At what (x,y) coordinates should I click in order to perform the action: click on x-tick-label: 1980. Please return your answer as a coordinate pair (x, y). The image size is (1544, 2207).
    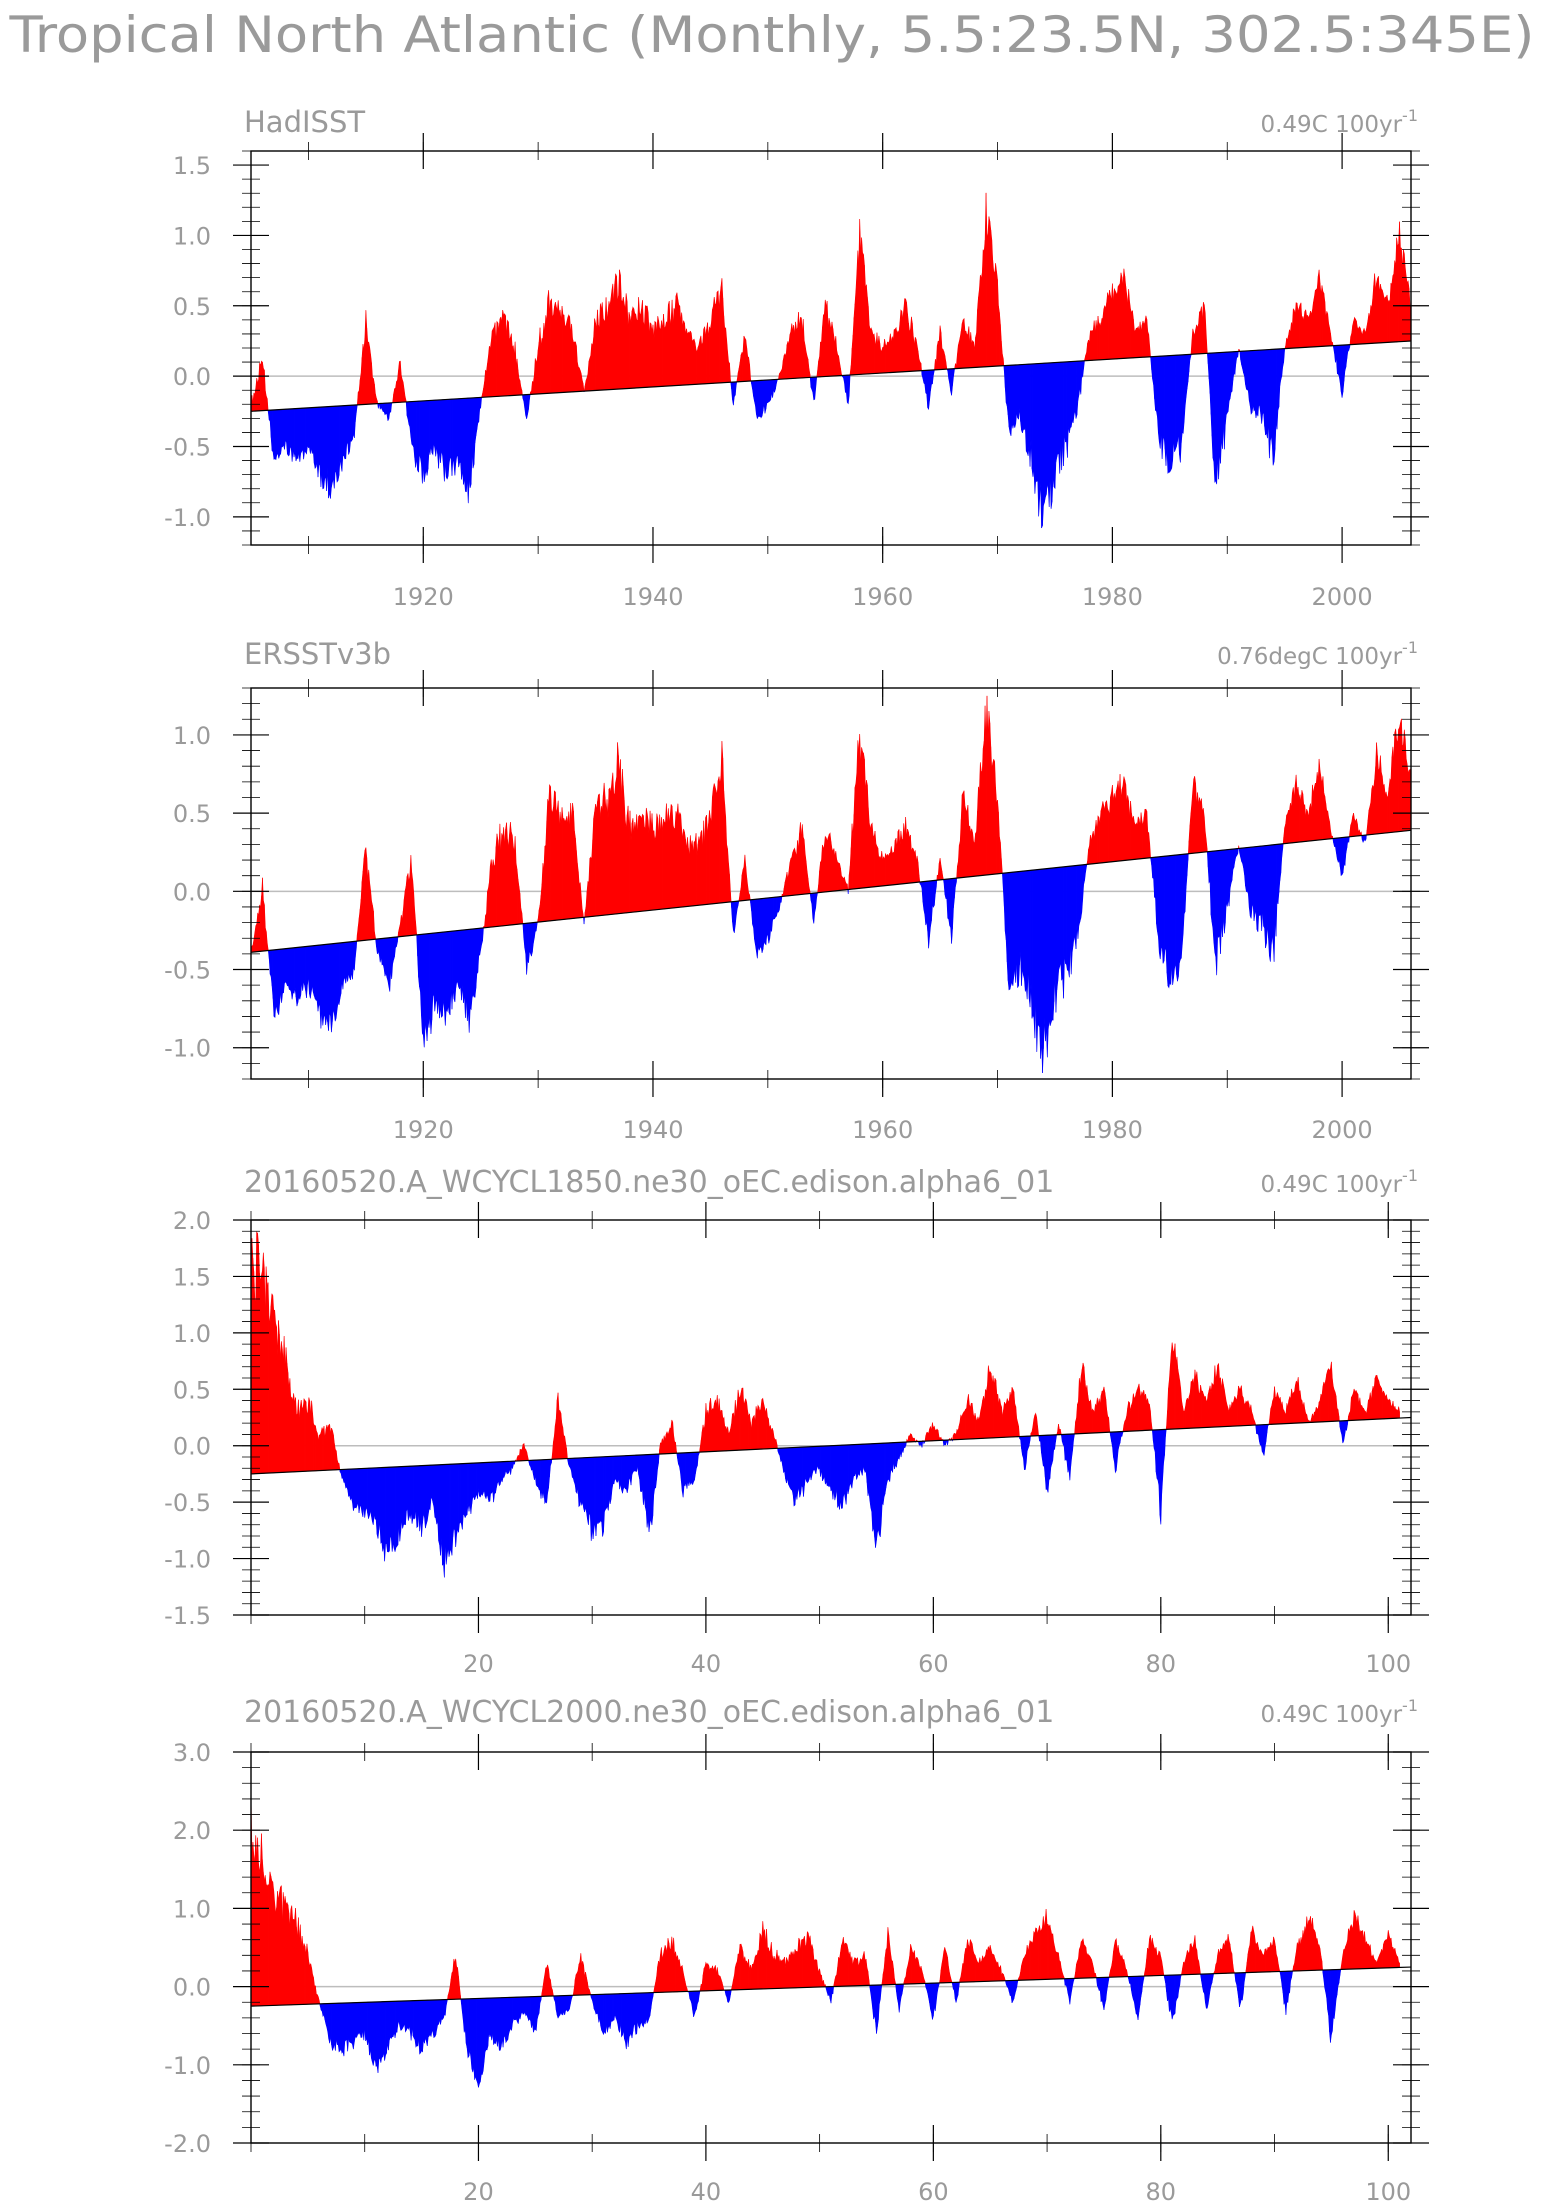
    Looking at the image, I should click on (1112, 597).